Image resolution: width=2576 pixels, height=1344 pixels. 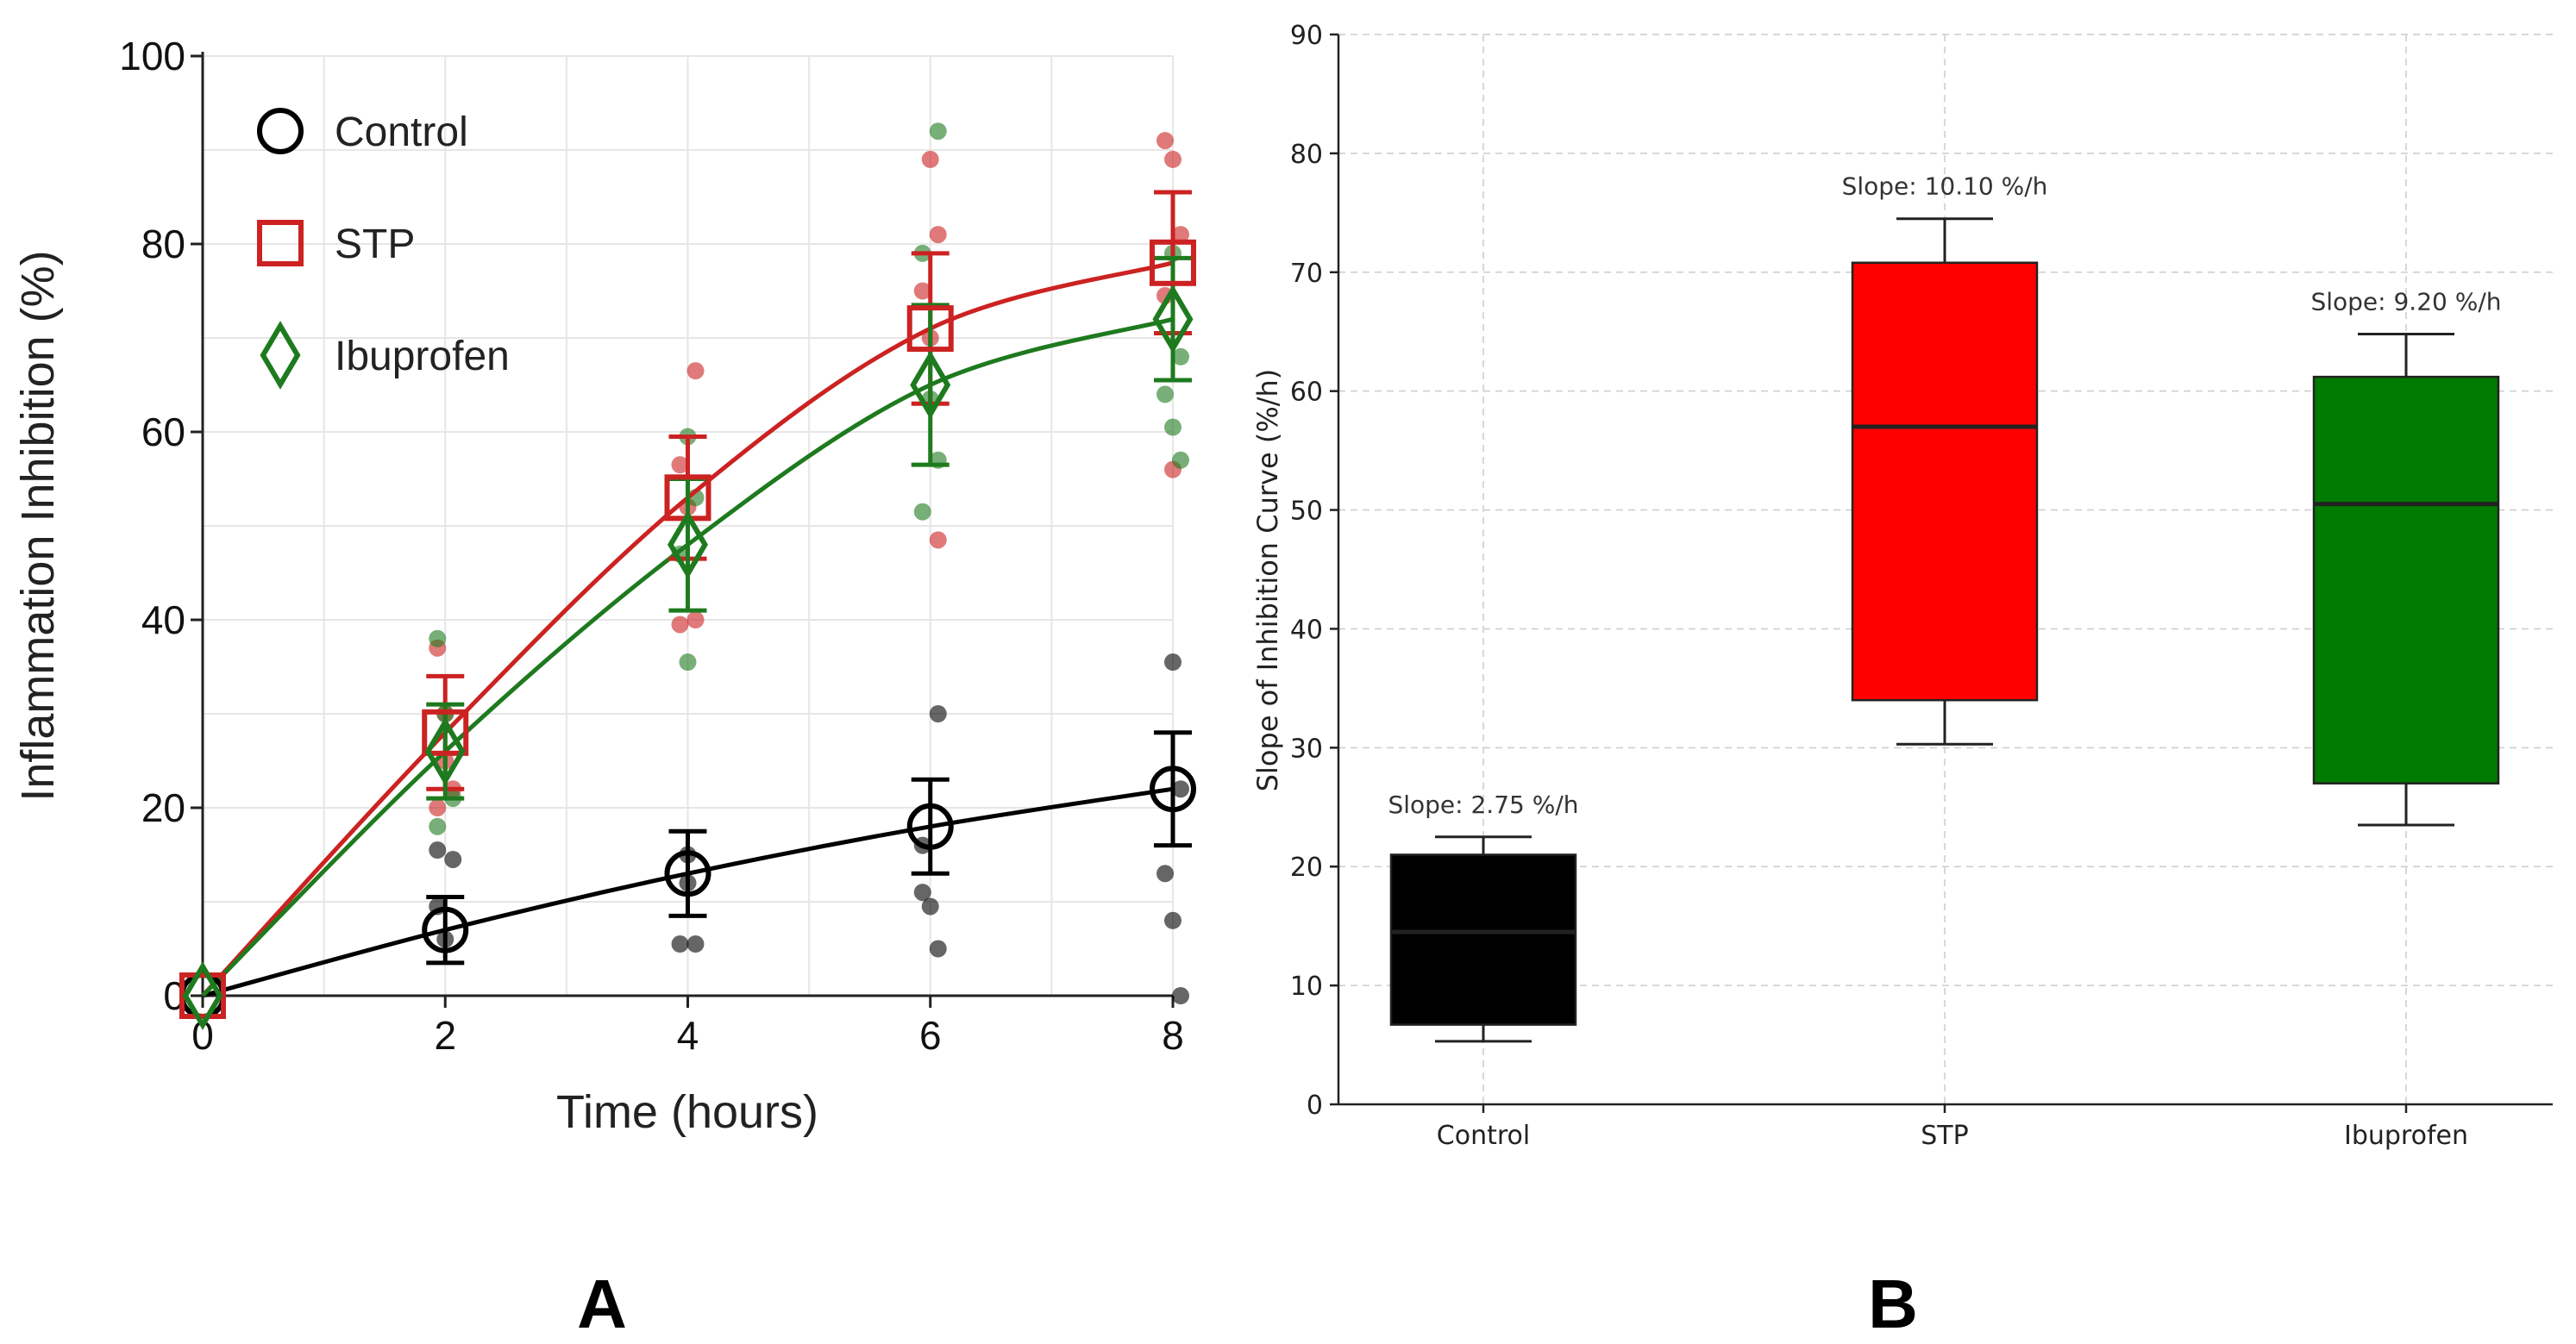 I want to click on x-tick-label: Control, so click(x=1483, y=1136).